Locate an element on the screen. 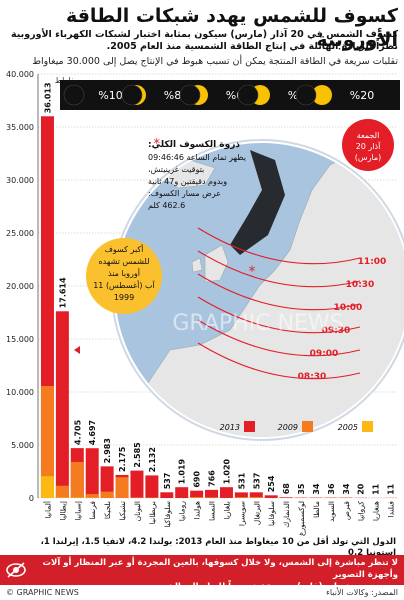 The image size is (404, 600). bar-value-label: 4.697 is located at coordinates (92, 432).